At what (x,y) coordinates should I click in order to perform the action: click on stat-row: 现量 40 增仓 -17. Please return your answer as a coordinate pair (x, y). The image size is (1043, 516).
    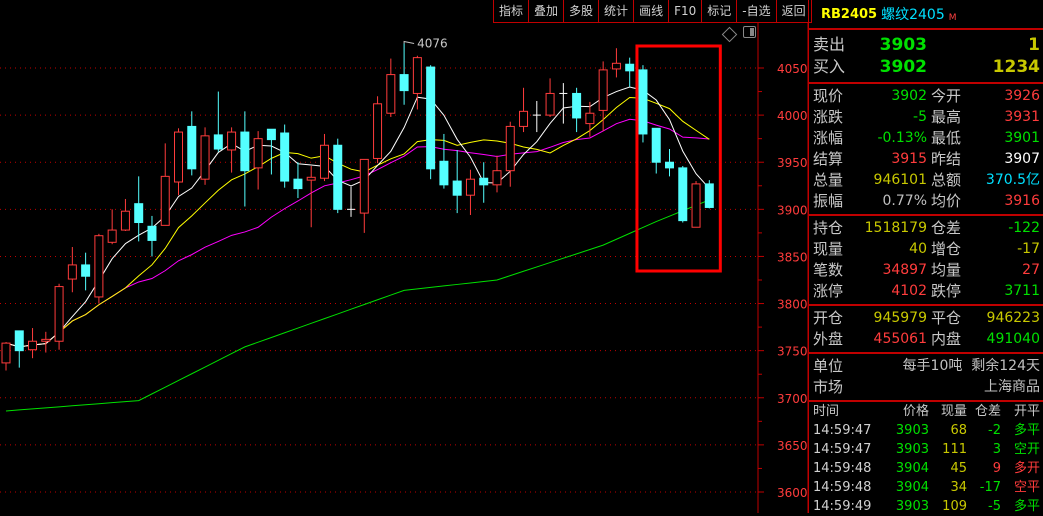
    Looking at the image, I should click on (926, 249).